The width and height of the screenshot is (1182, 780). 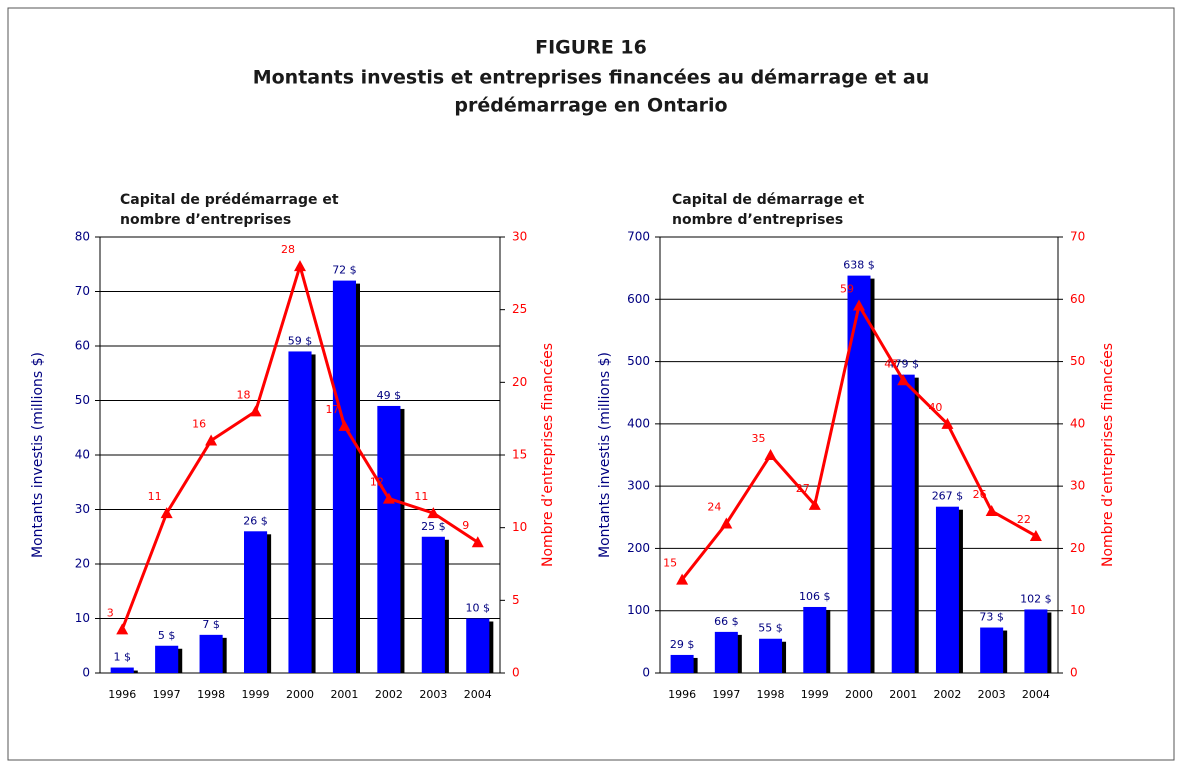 I want to click on bar-value-label: 638 $, so click(x=859, y=265).